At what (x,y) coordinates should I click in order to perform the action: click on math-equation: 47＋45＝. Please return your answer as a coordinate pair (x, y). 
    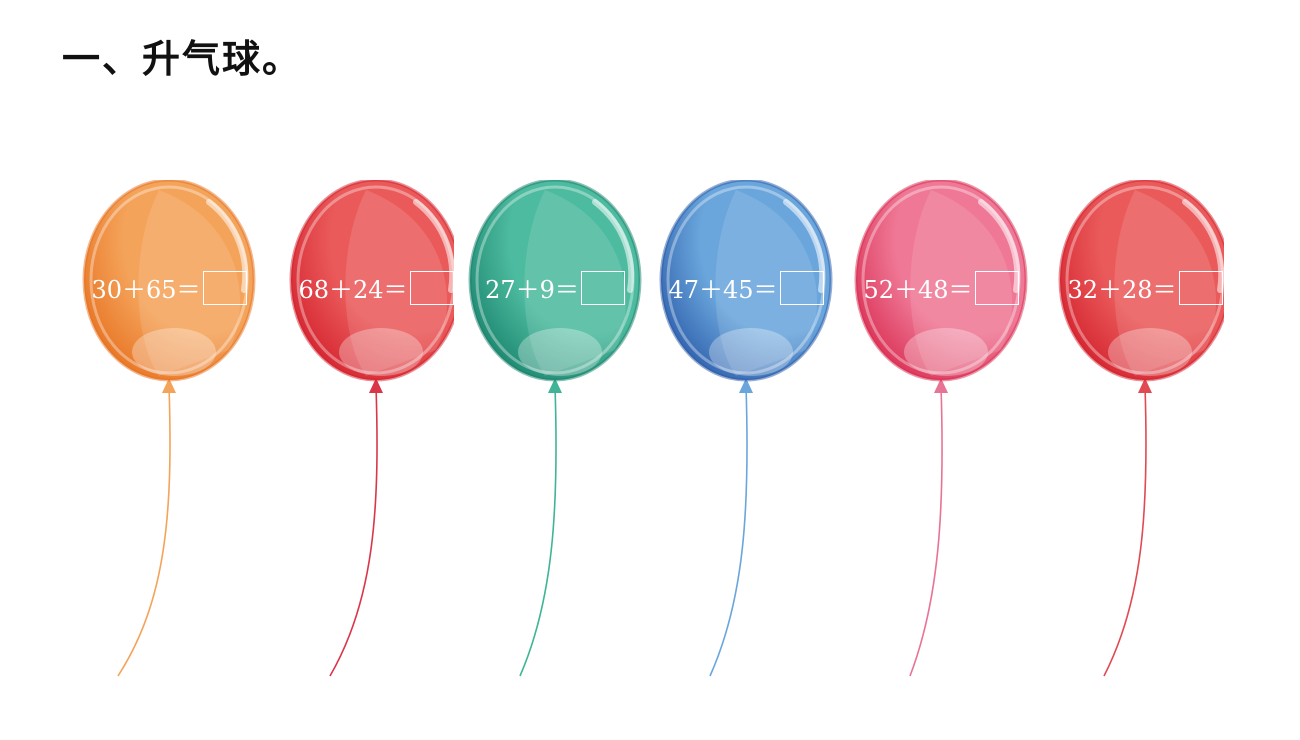
    Looking at the image, I should click on (746, 287).